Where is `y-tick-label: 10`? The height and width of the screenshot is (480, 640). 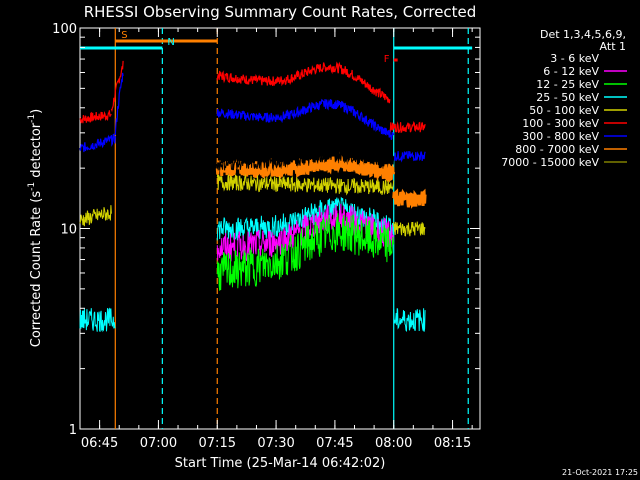
y-tick-label: 10 is located at coordinates (68, 230).